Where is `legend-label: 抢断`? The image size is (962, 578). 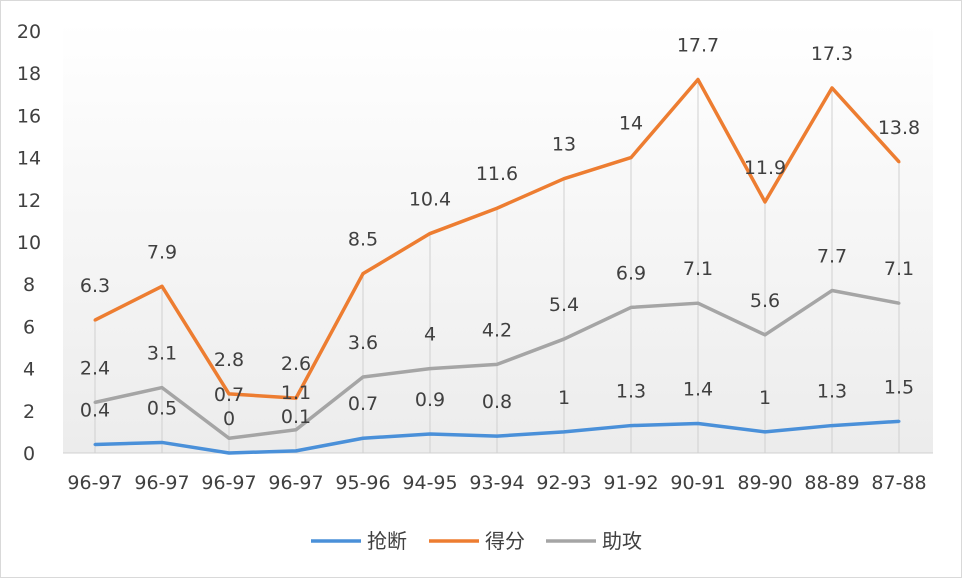
legend-label: 抢断 is located at coordinates (387, 541).